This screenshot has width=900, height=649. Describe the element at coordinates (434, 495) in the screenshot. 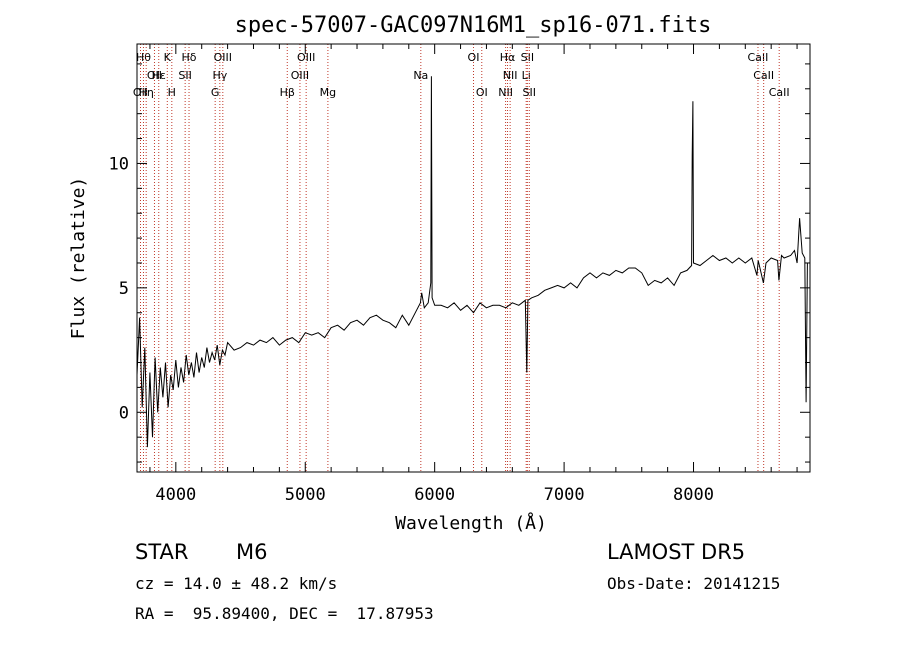

I see `x-tick-label: 6000` at that location.